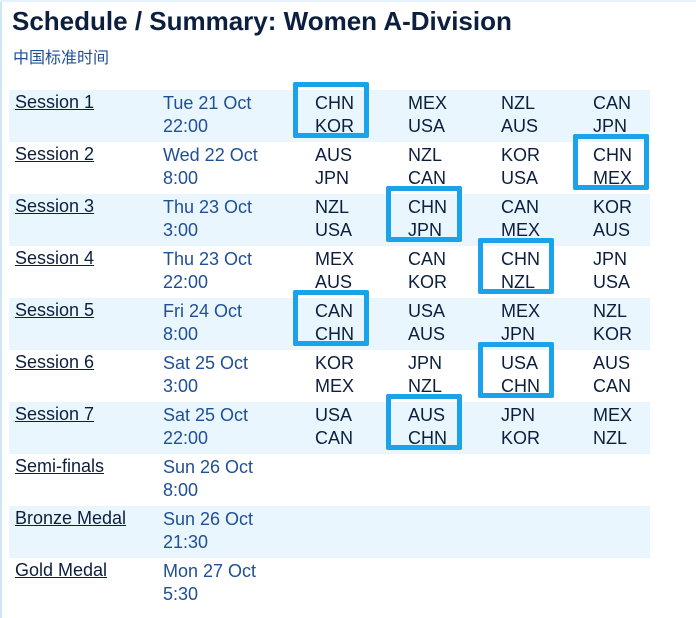 Image resolution: width=696 pixels, height=618 pixels. Describe the element at coordinates (71, 518) in the screenshot. I see `session-link: Bronze Medal` at that location.